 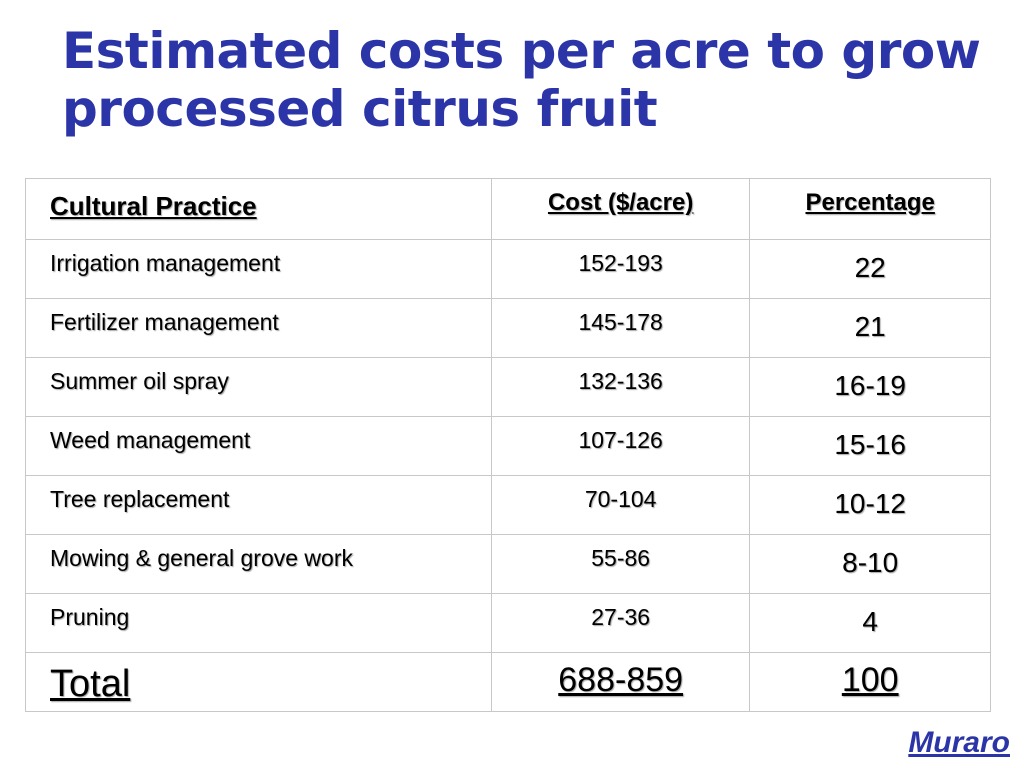 I want to click on percentage-cell: 10-12, so click(x=870, y=505).